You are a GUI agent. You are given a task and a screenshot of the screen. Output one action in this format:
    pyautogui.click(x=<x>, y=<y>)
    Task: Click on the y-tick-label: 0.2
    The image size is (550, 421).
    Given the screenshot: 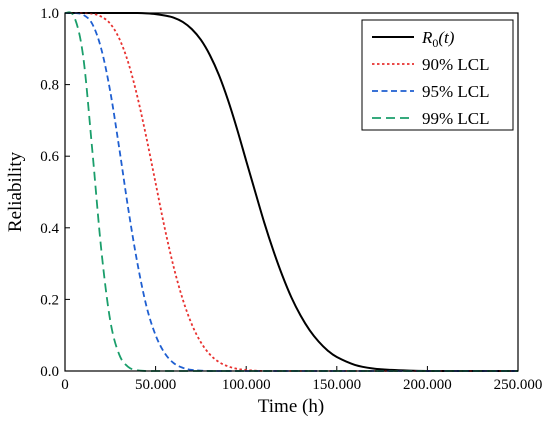 What is the action you would take?
    pyautogui.click(x=49, y=300)
    